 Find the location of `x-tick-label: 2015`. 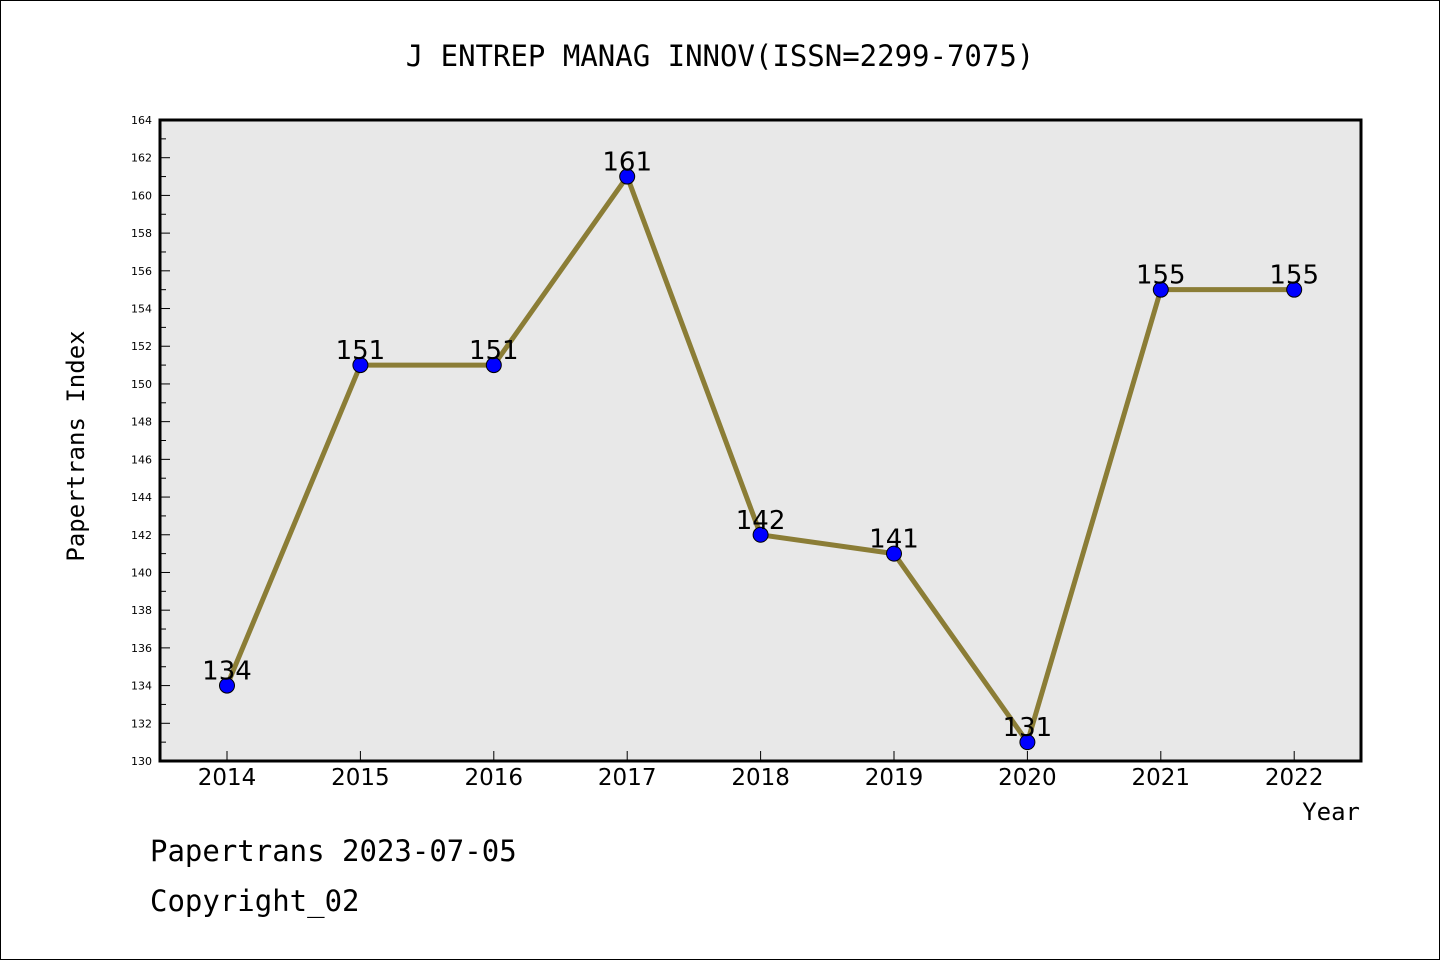

x-tick-label: 2015 is located at coordinates (360, 778).